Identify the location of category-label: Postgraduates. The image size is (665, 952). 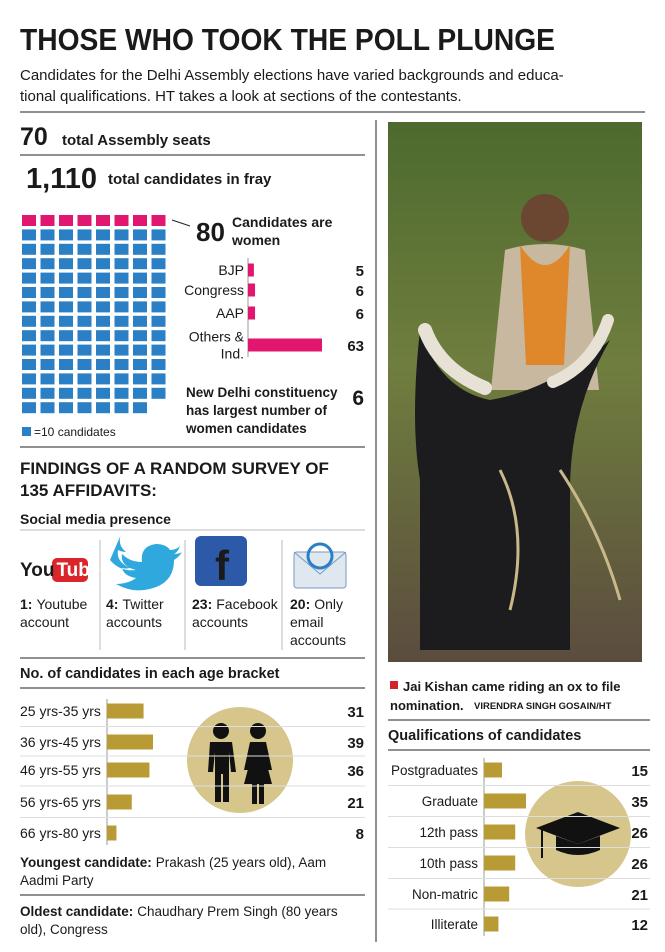
(434, 770).